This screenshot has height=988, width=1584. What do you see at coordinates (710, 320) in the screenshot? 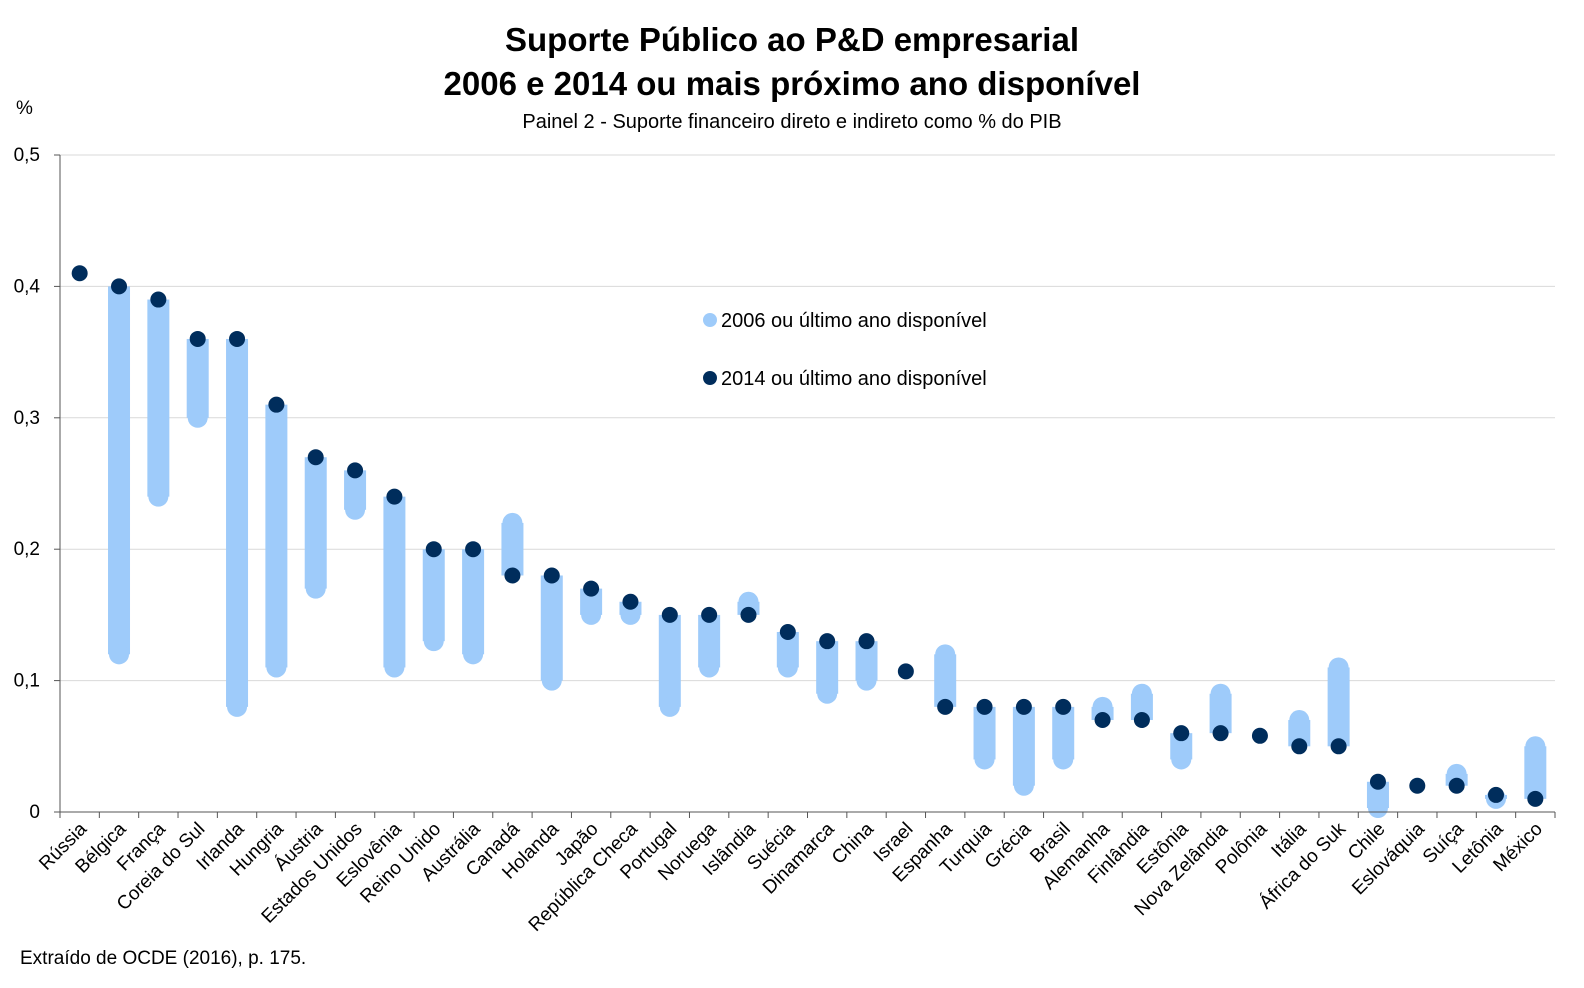
I see `legend-marker-2006` at bounding box center [710, 320].